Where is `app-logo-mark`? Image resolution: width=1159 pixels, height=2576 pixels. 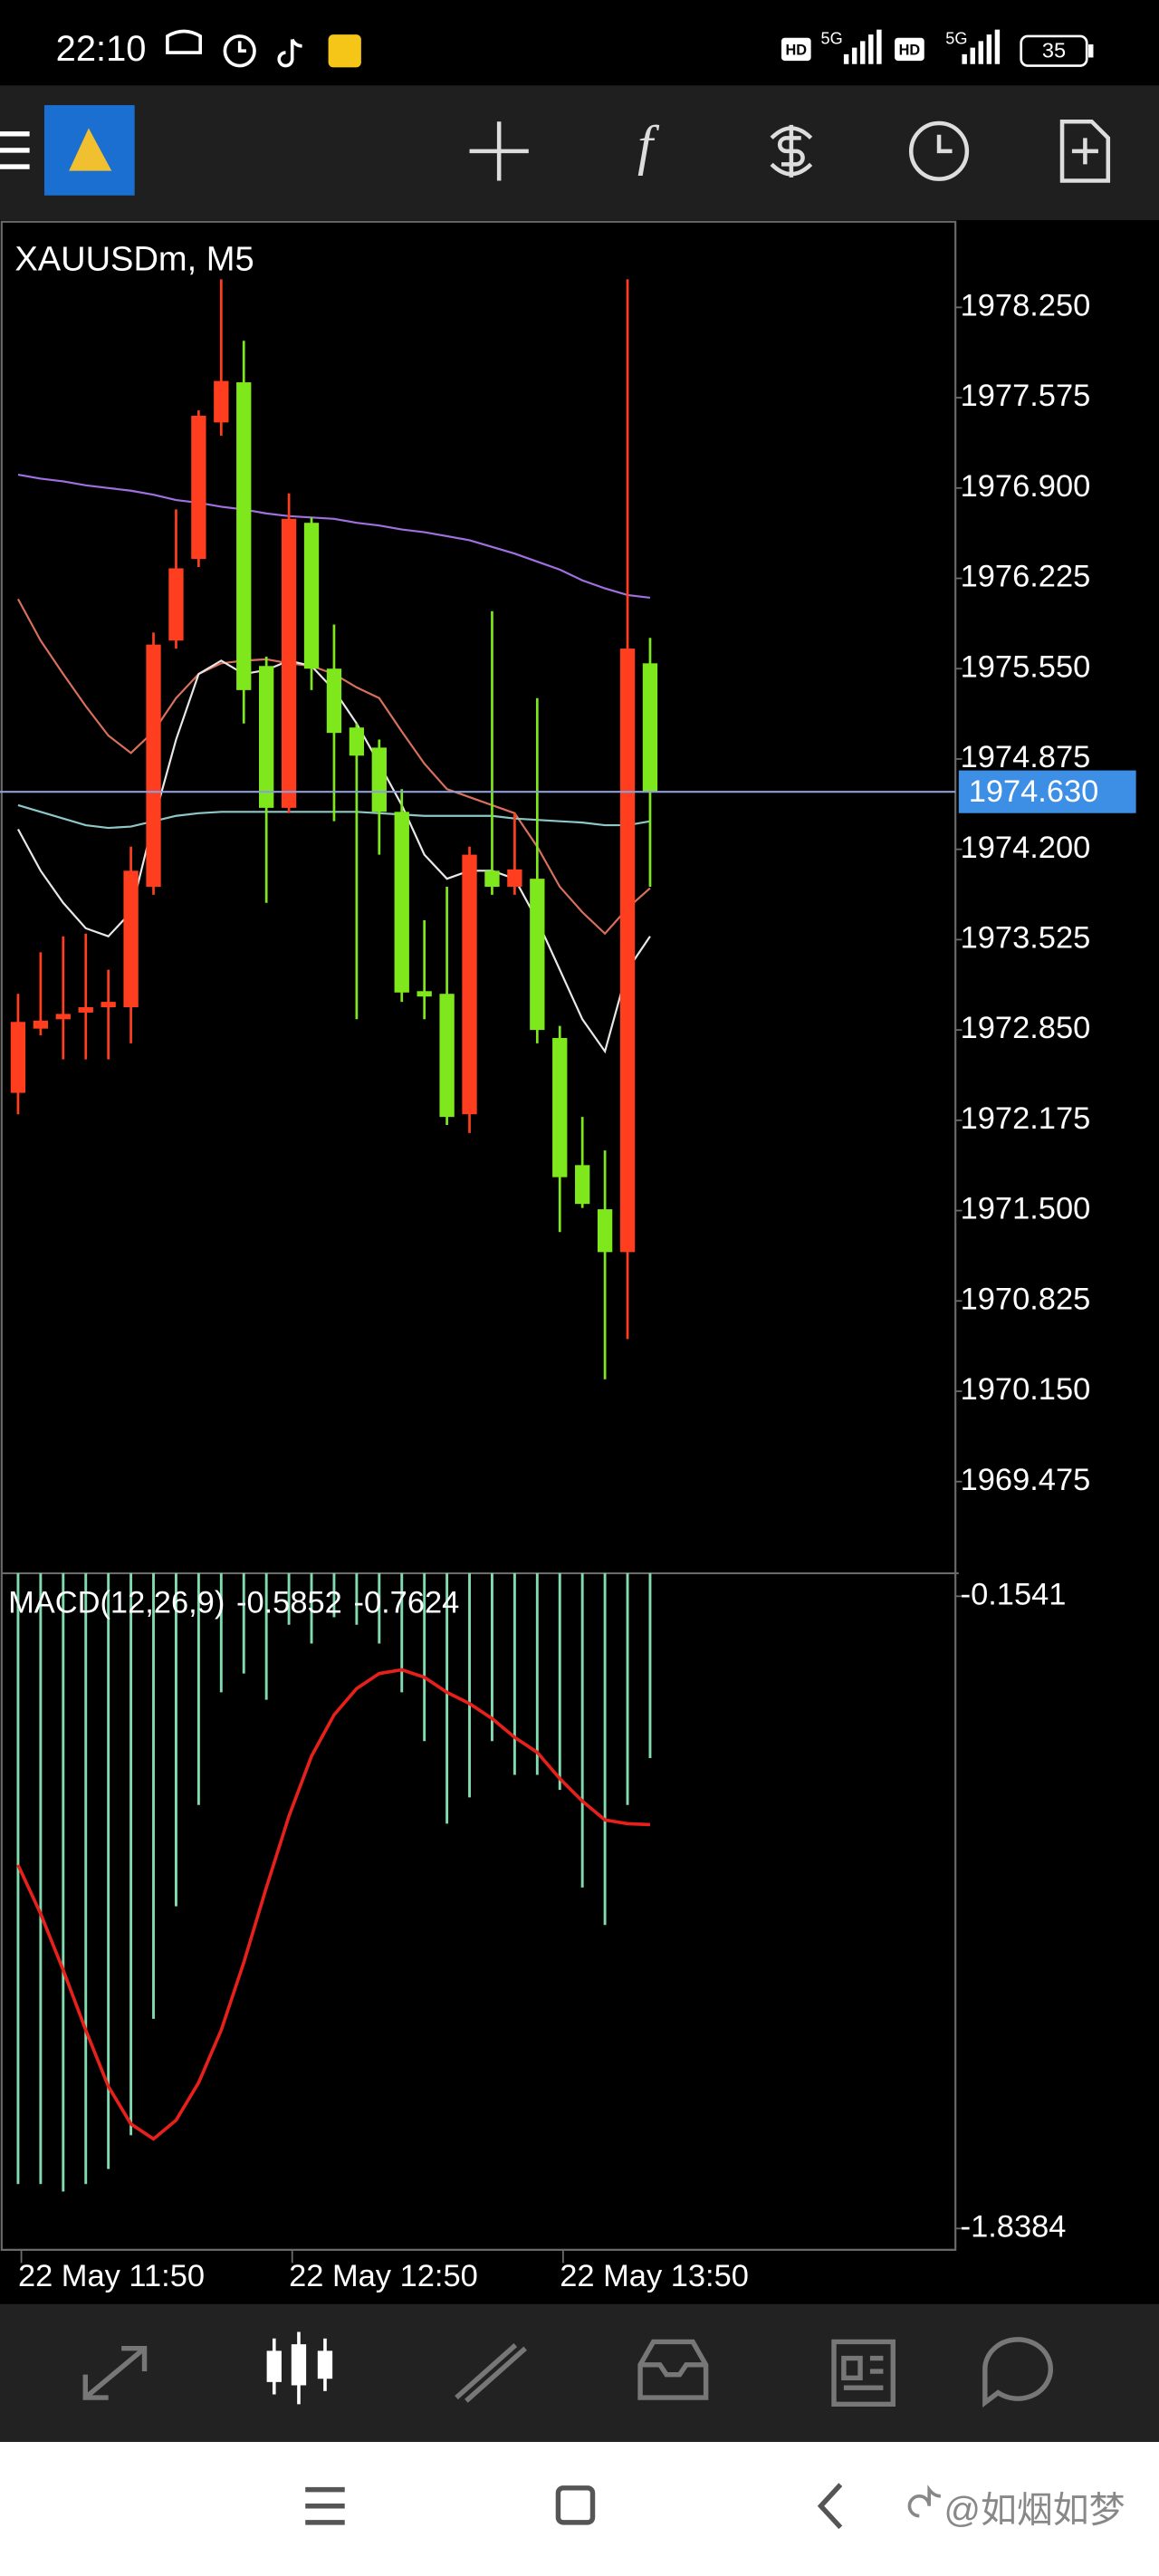
app-logo-mark is located at coordinates (90, 149).